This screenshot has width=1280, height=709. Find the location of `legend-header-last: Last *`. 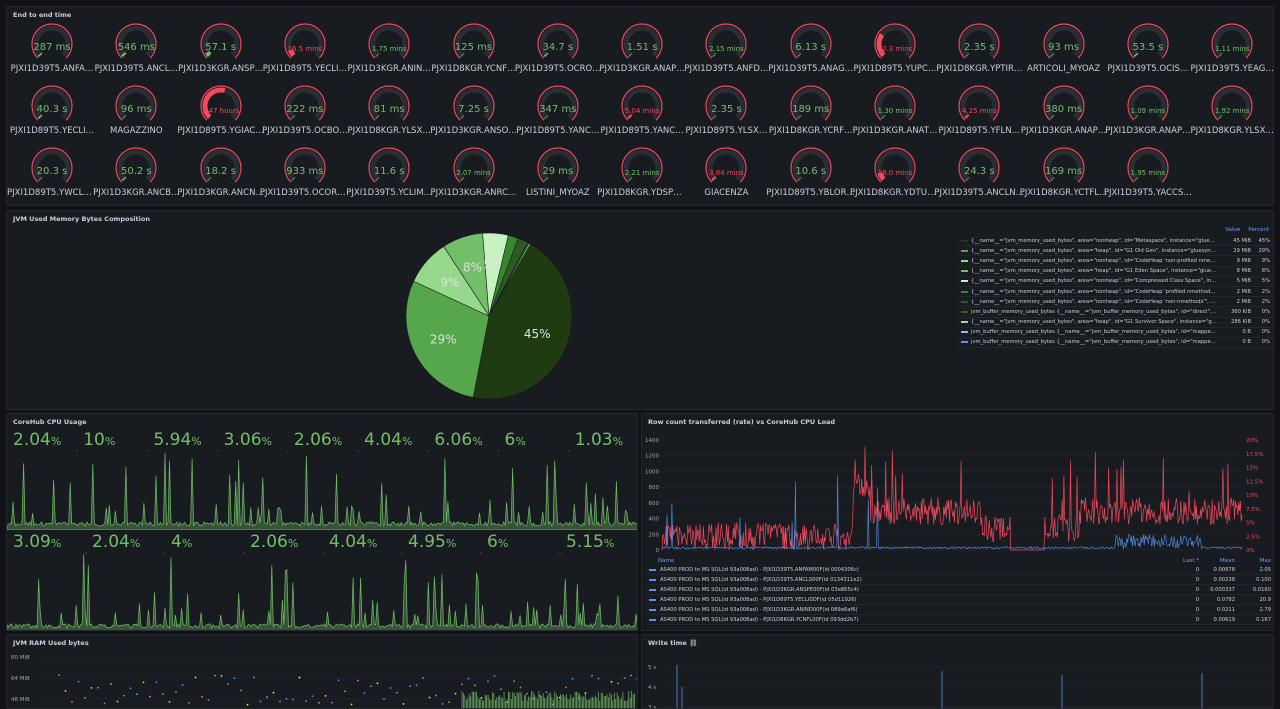

legend-header-last: Last * is located at coordinates (1191, 560).